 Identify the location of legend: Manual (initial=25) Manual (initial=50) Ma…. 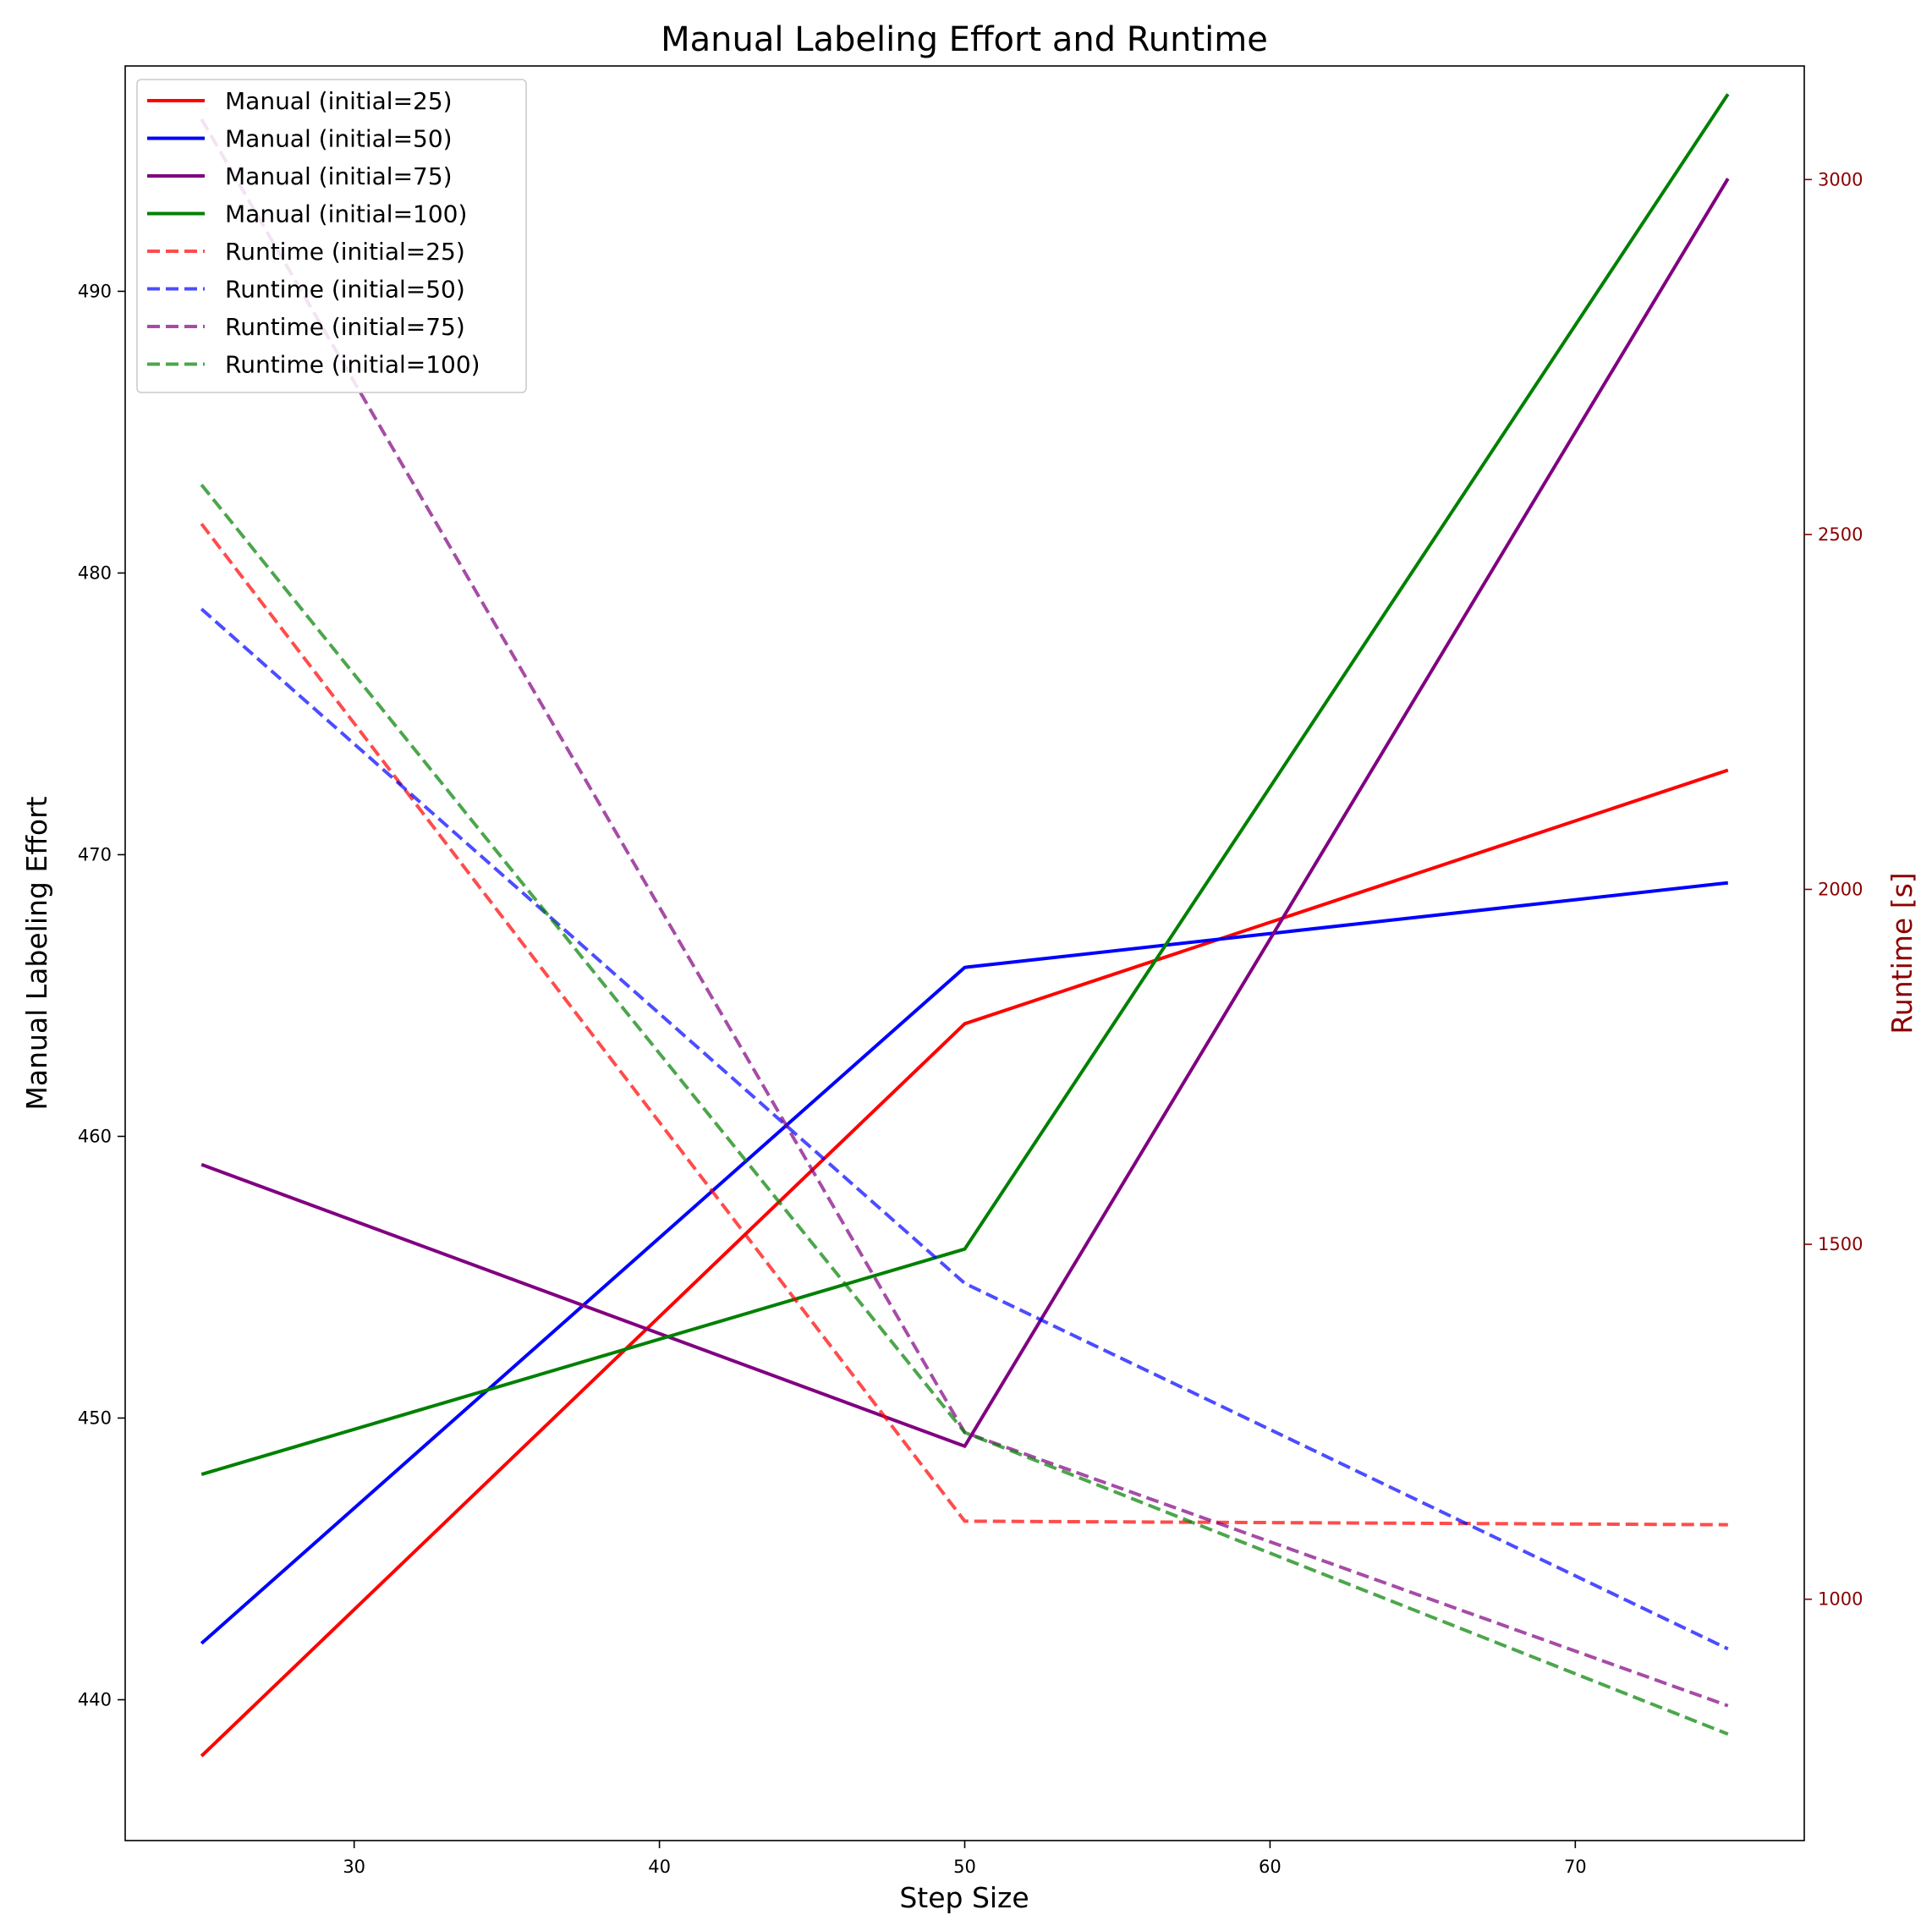
(331, 236).